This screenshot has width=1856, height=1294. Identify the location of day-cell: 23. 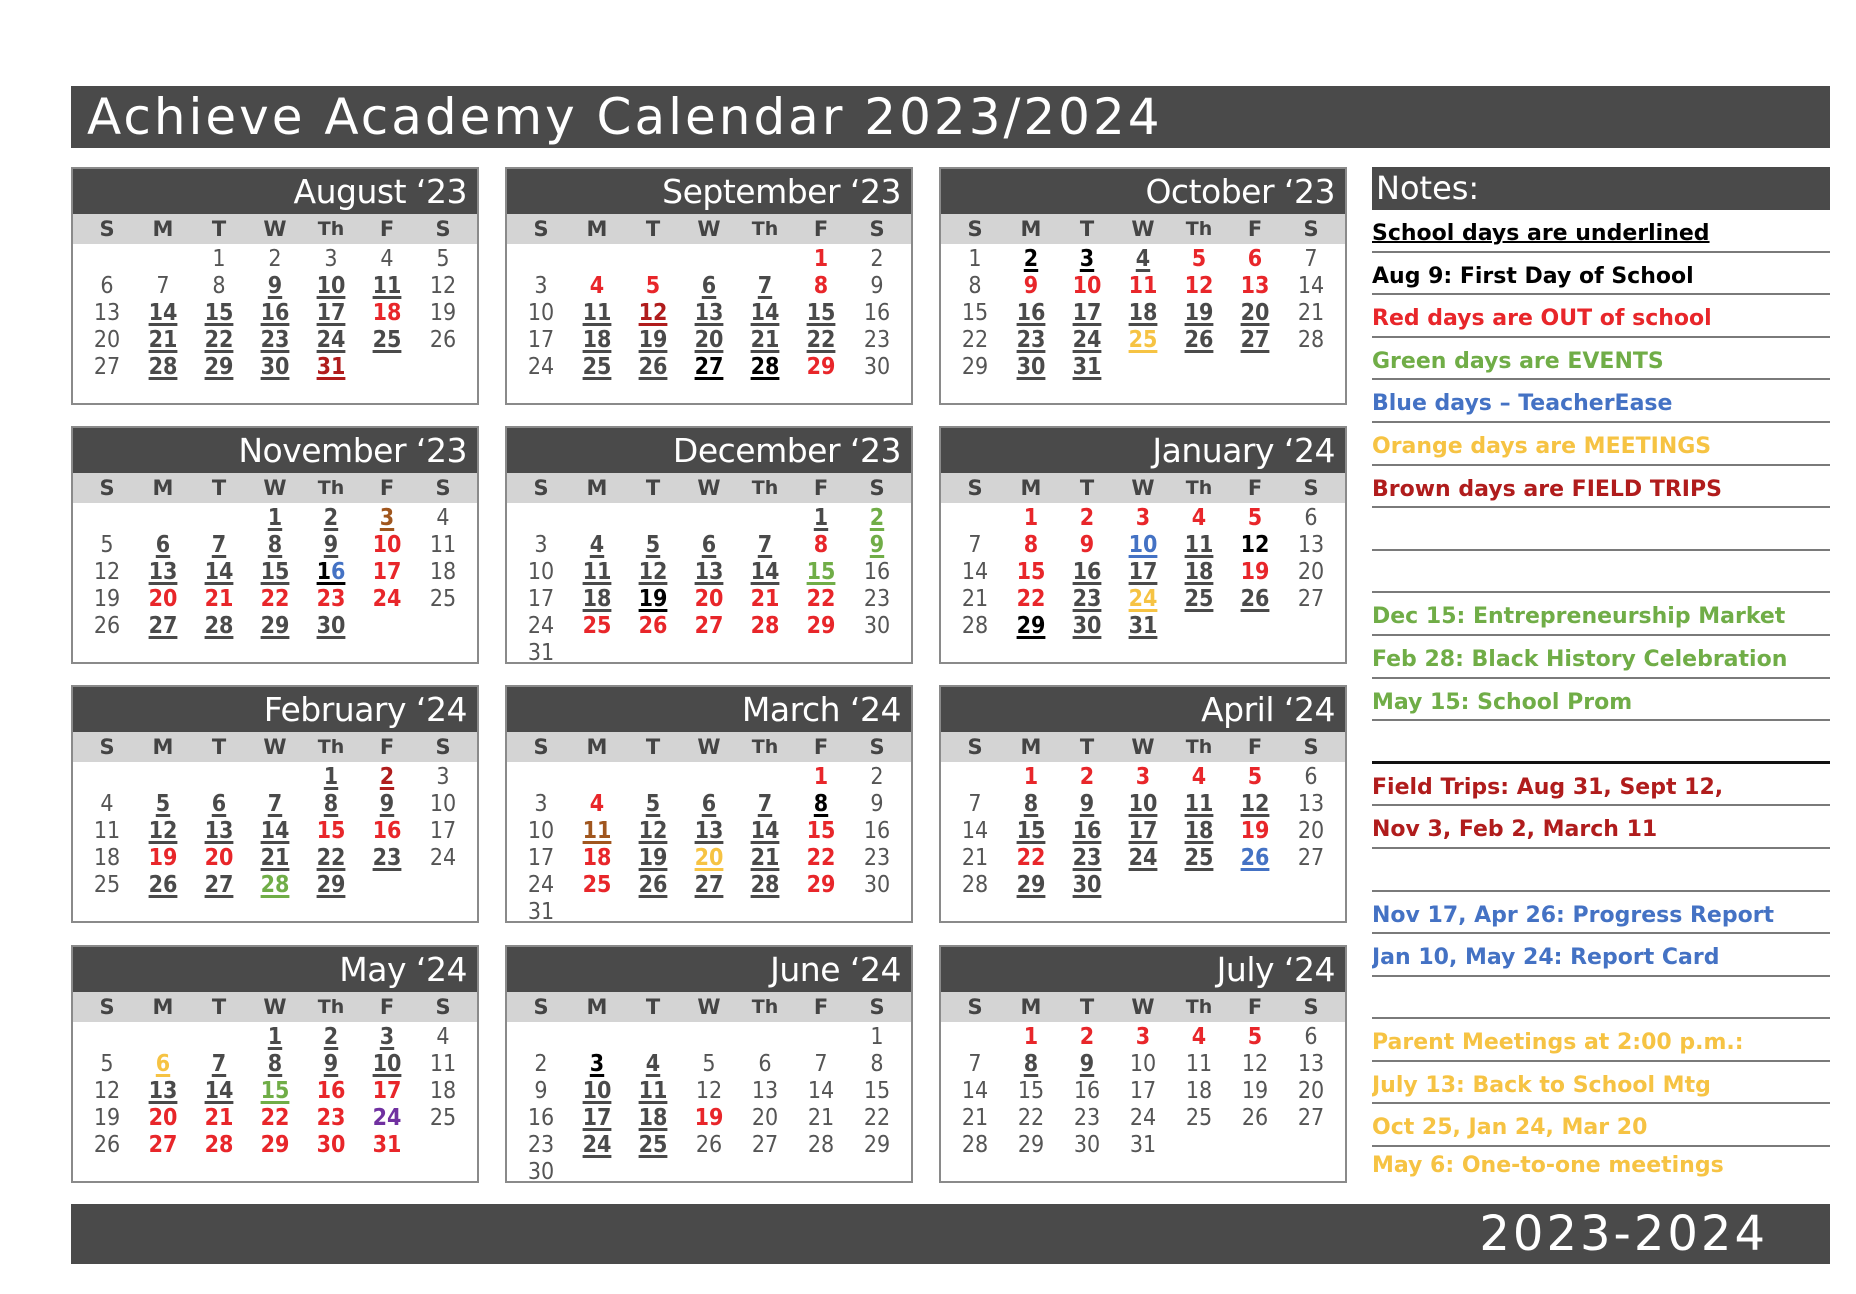
(1087, 858).